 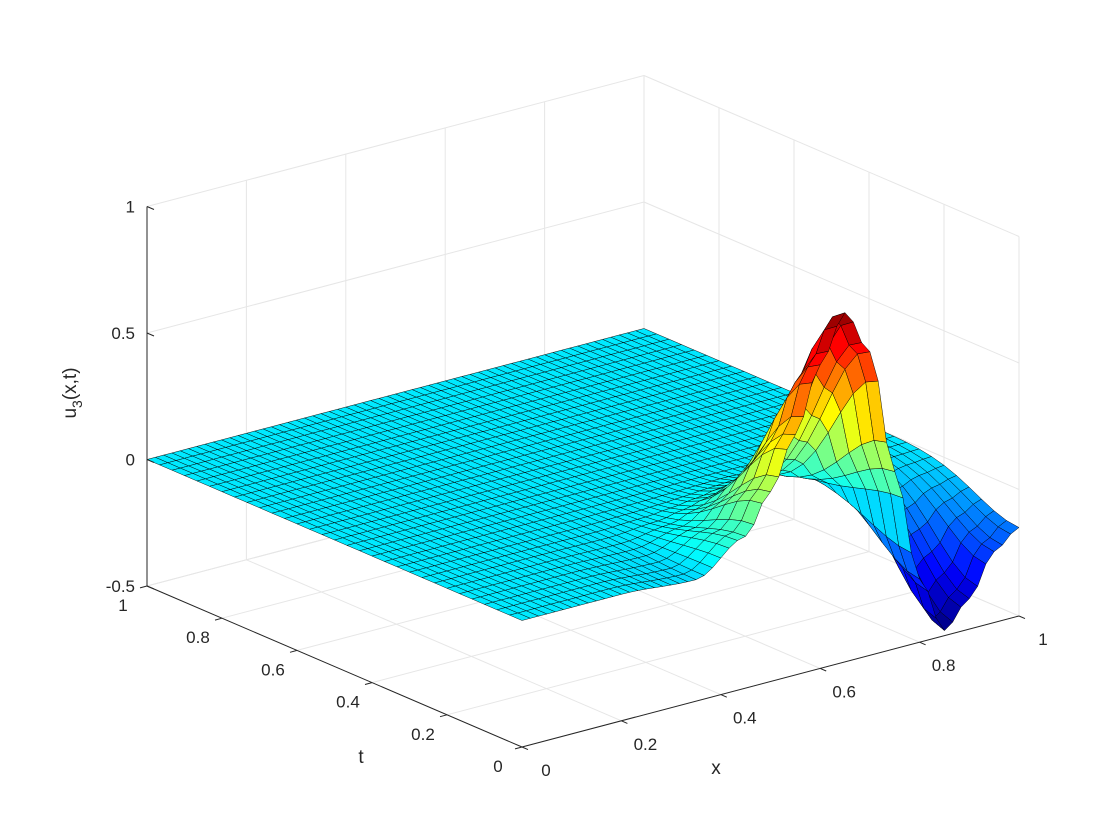 What do you see at coordinates (130, 207) in the screenshot?
I see `z-tick-label: 1` at bounding box center [130, 207].